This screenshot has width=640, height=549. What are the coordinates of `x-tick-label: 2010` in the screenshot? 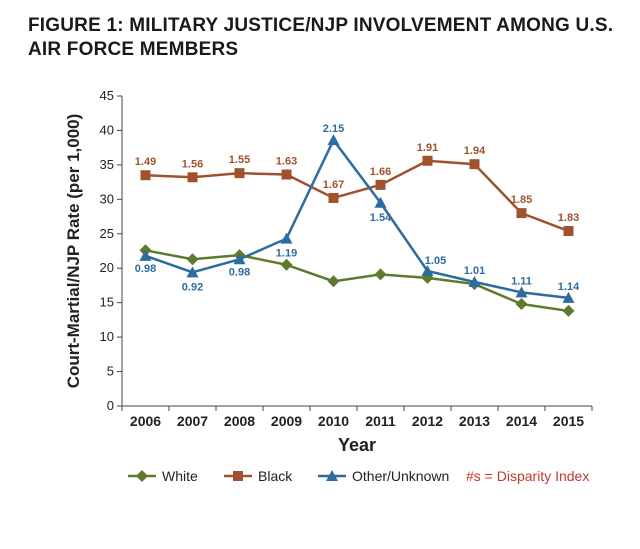 It's located at (333, 421).